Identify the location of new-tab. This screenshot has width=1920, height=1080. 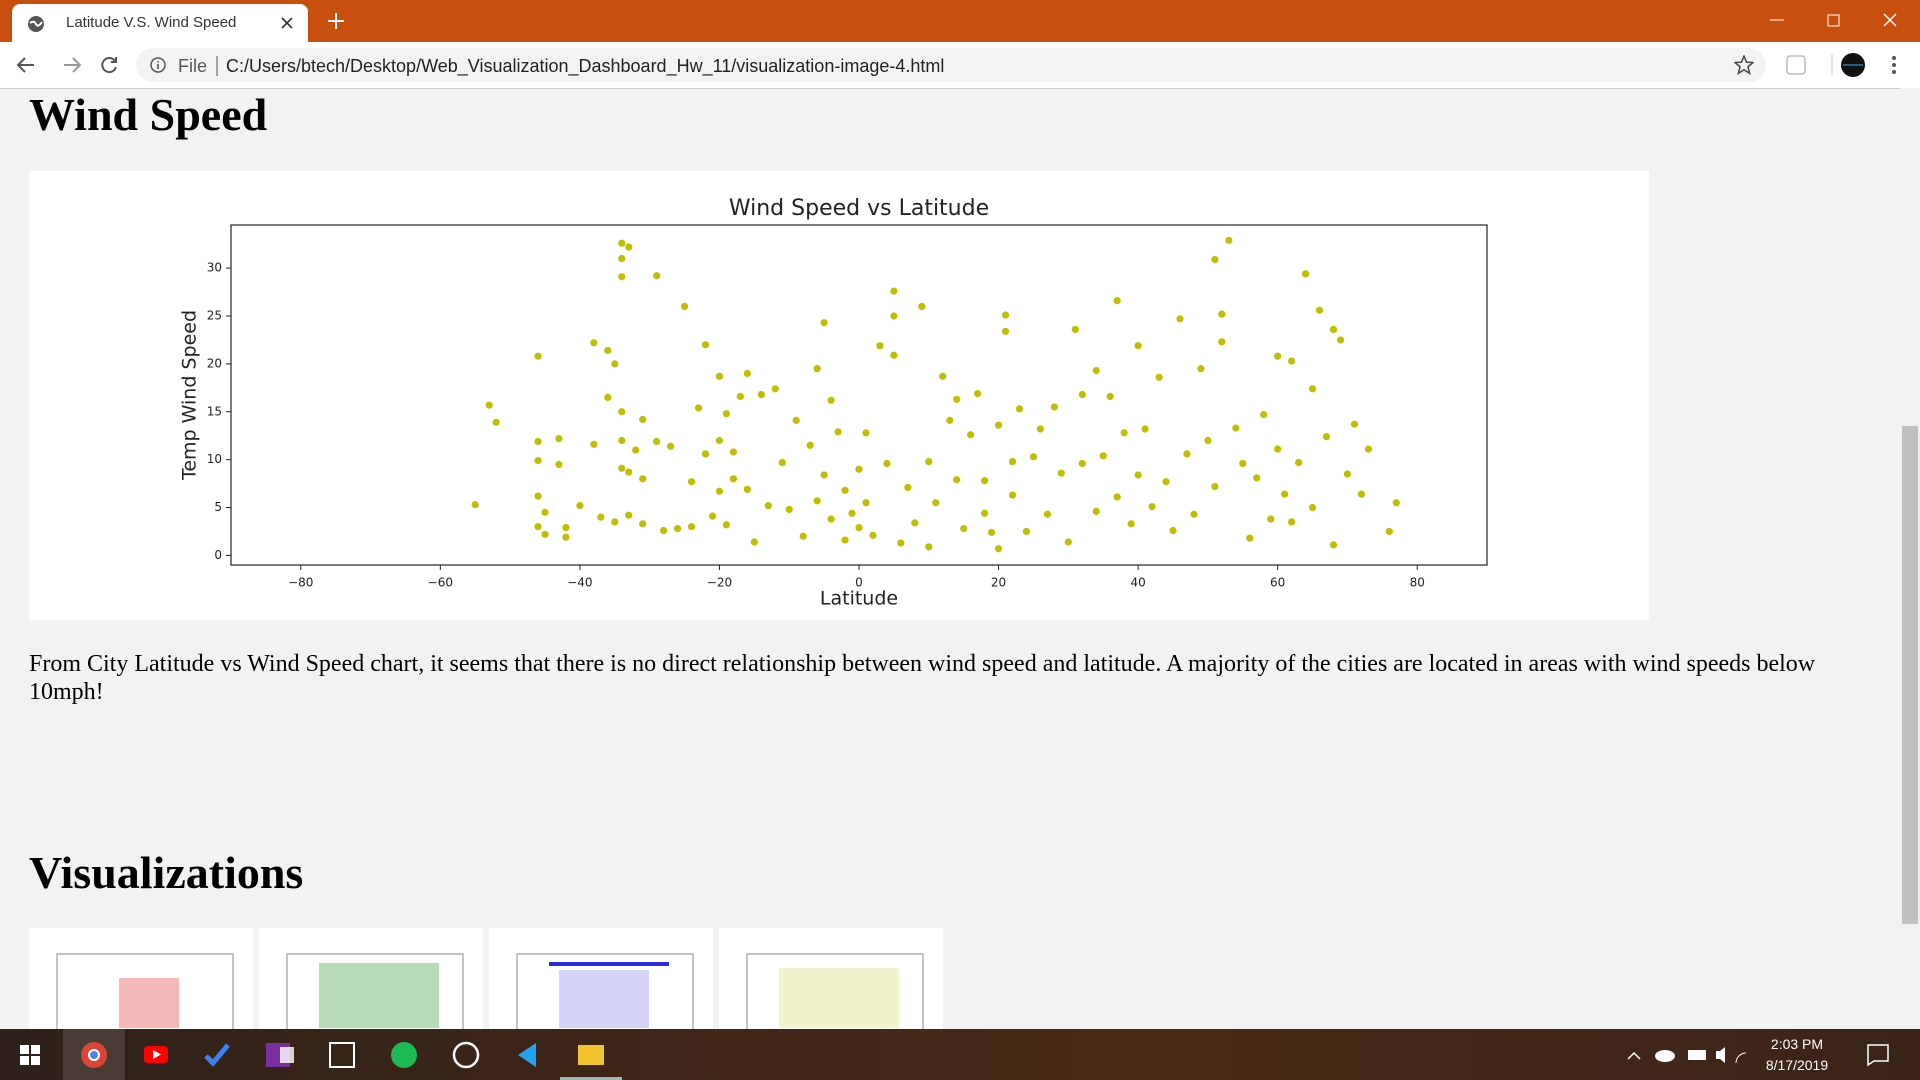
(336, 21).